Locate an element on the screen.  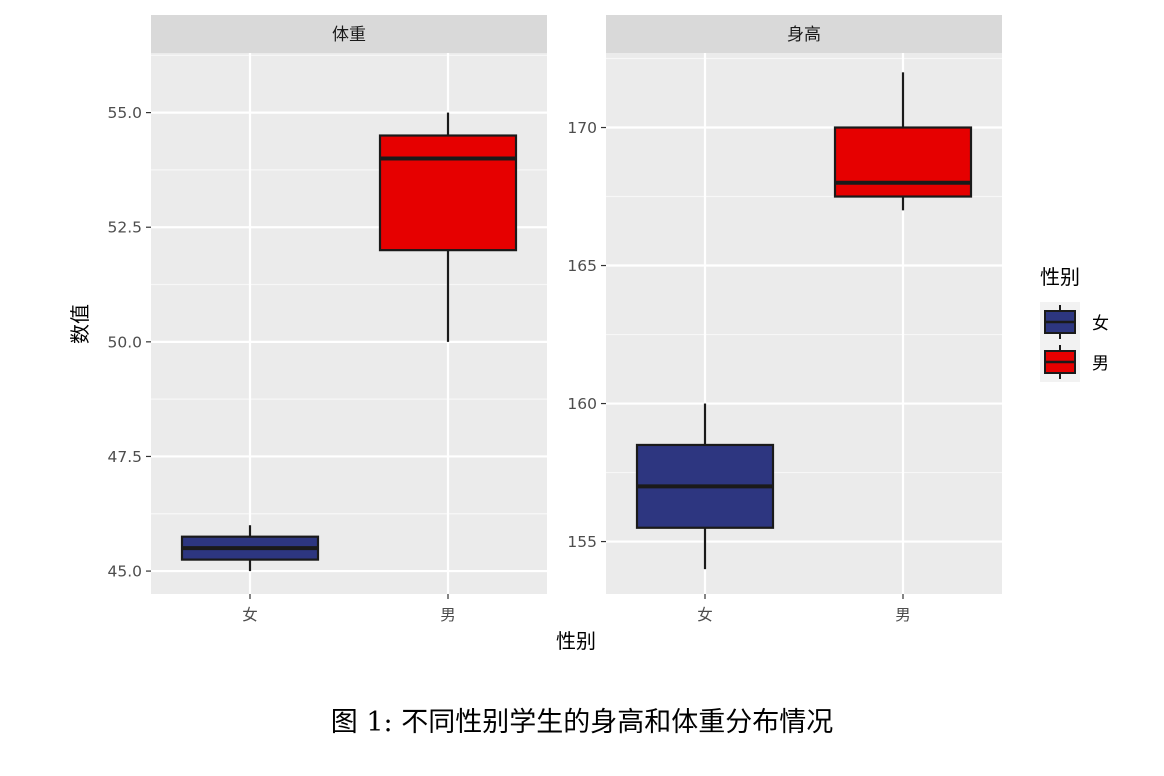
y-tick-label: 55.0 is located at coordinates (124, 113).